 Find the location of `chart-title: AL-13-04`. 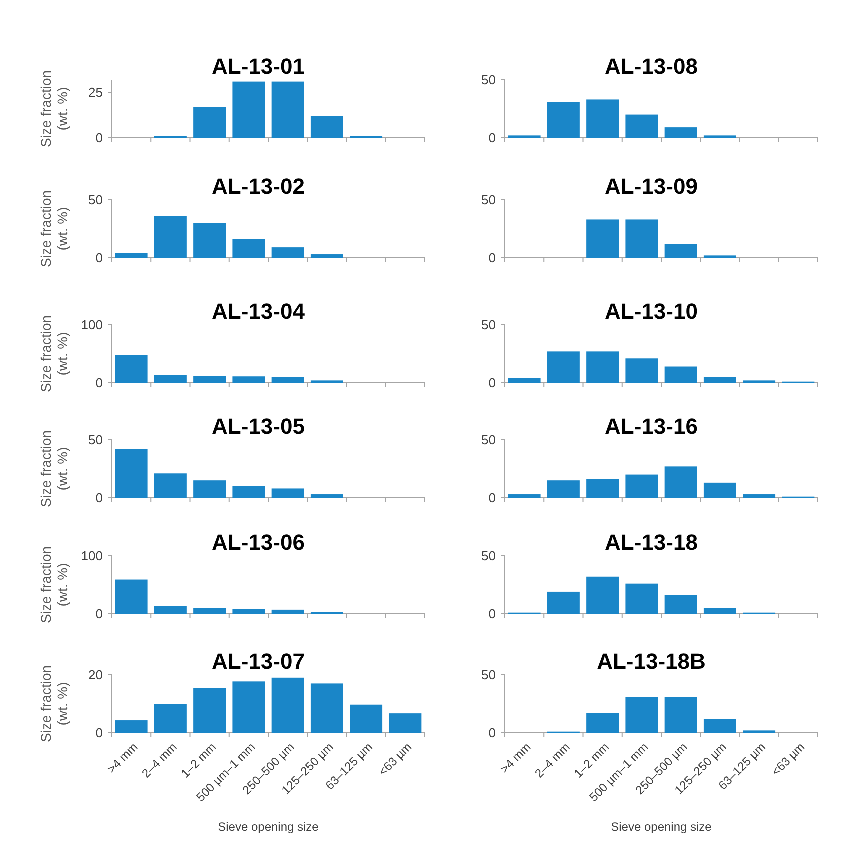

chart-title: AL-13-04 is located at coordinates (259, 311).